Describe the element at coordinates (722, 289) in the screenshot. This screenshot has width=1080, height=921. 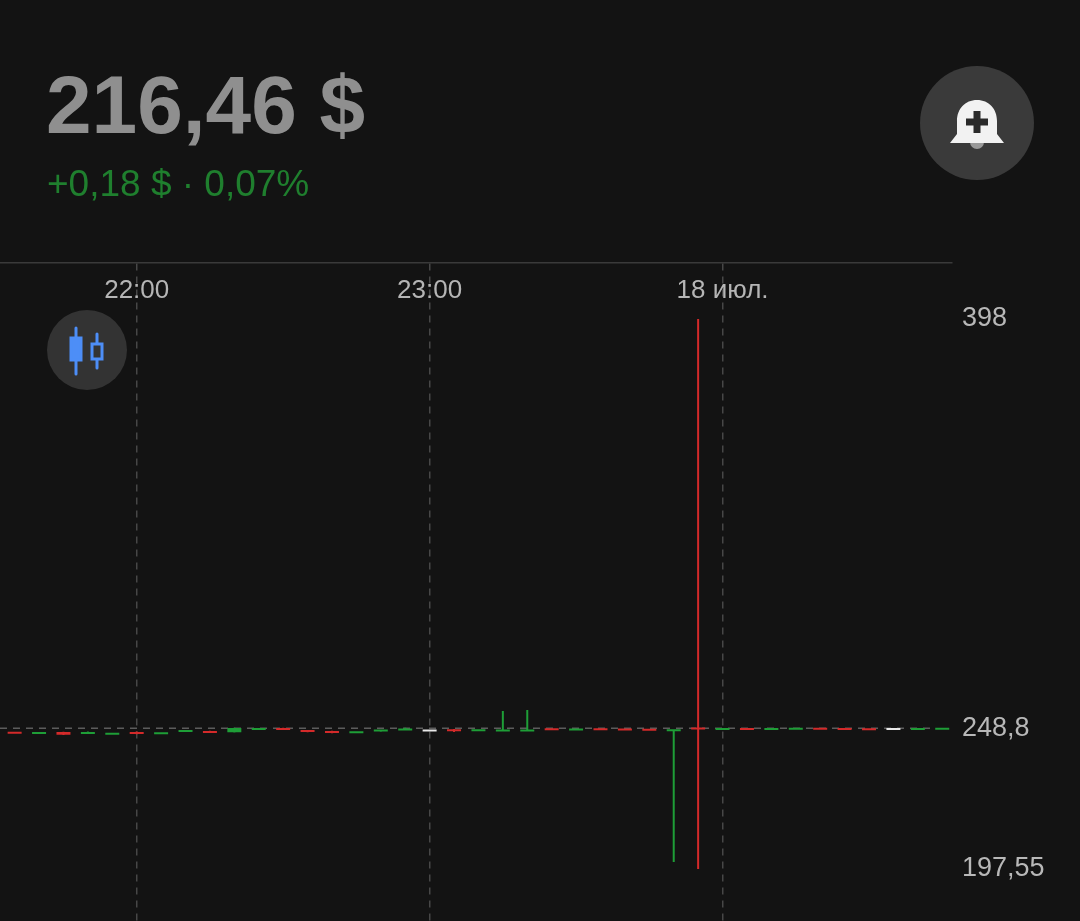
I see `x-tick-label: 18 июл.` at that location.